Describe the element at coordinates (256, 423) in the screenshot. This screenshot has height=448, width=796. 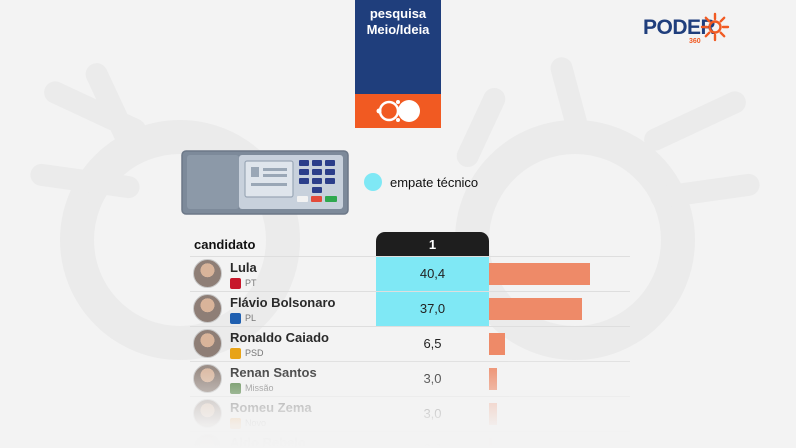
I see `party-label: Novo` at that location.